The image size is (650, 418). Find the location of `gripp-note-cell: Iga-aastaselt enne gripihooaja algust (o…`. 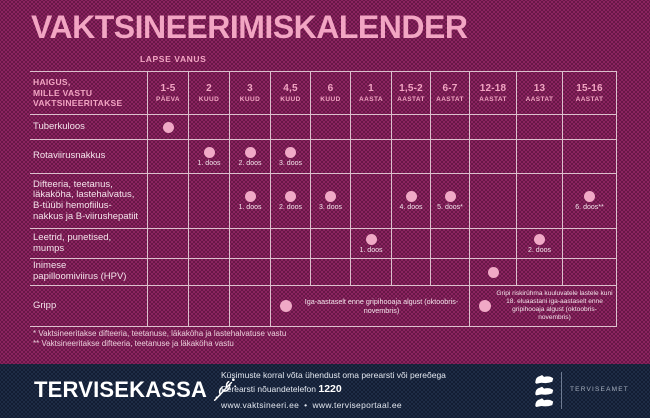

gripp-note-cell: Iga-aastaselt enne gripihooaja algust (o… is located at coordinates (370, 306).